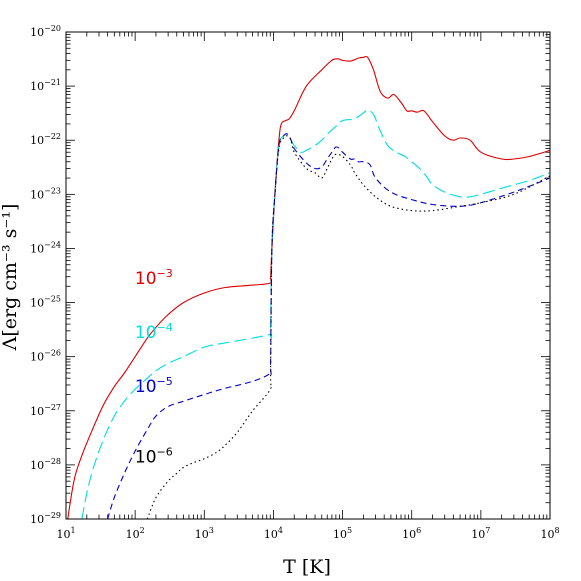 Image resolution: width=581 pixels, height=581 pixels. Describe the element at coordinates (342, 533) in the screenshot. I see `x-tick-label: 10⁵` at that location.